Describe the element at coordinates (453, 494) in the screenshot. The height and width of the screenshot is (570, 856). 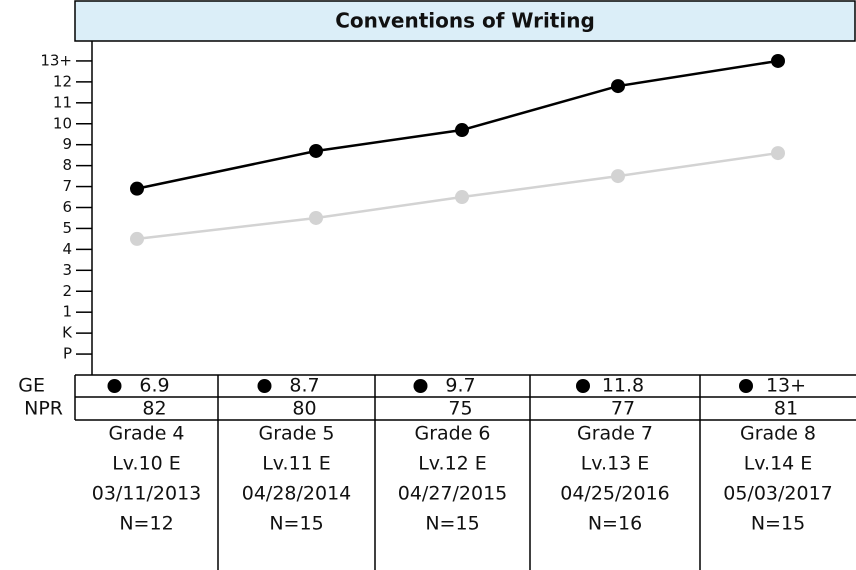
I see `date: 04/27/2015` at that location.